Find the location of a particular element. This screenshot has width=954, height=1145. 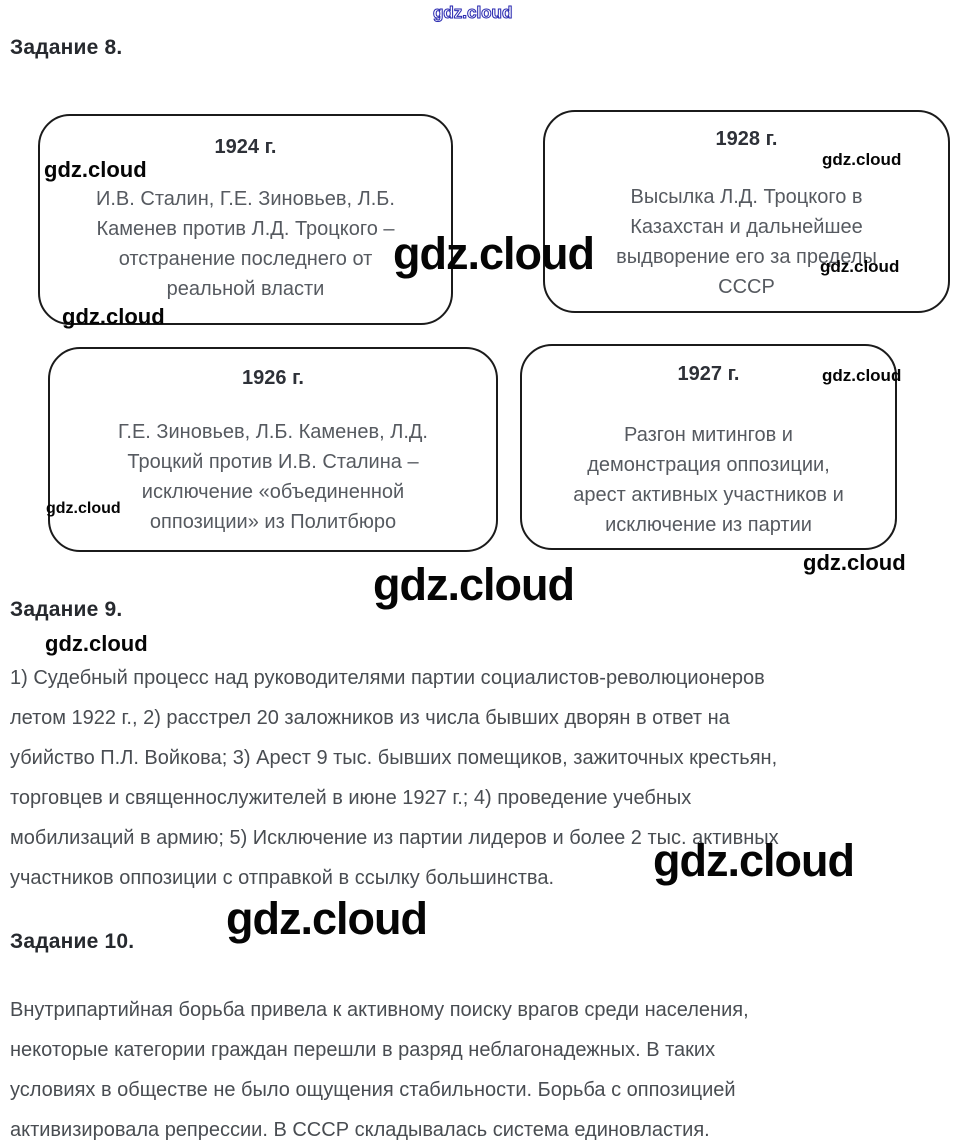

year-box-1928-title: 1928 г. is located at coordinates (746, 139).